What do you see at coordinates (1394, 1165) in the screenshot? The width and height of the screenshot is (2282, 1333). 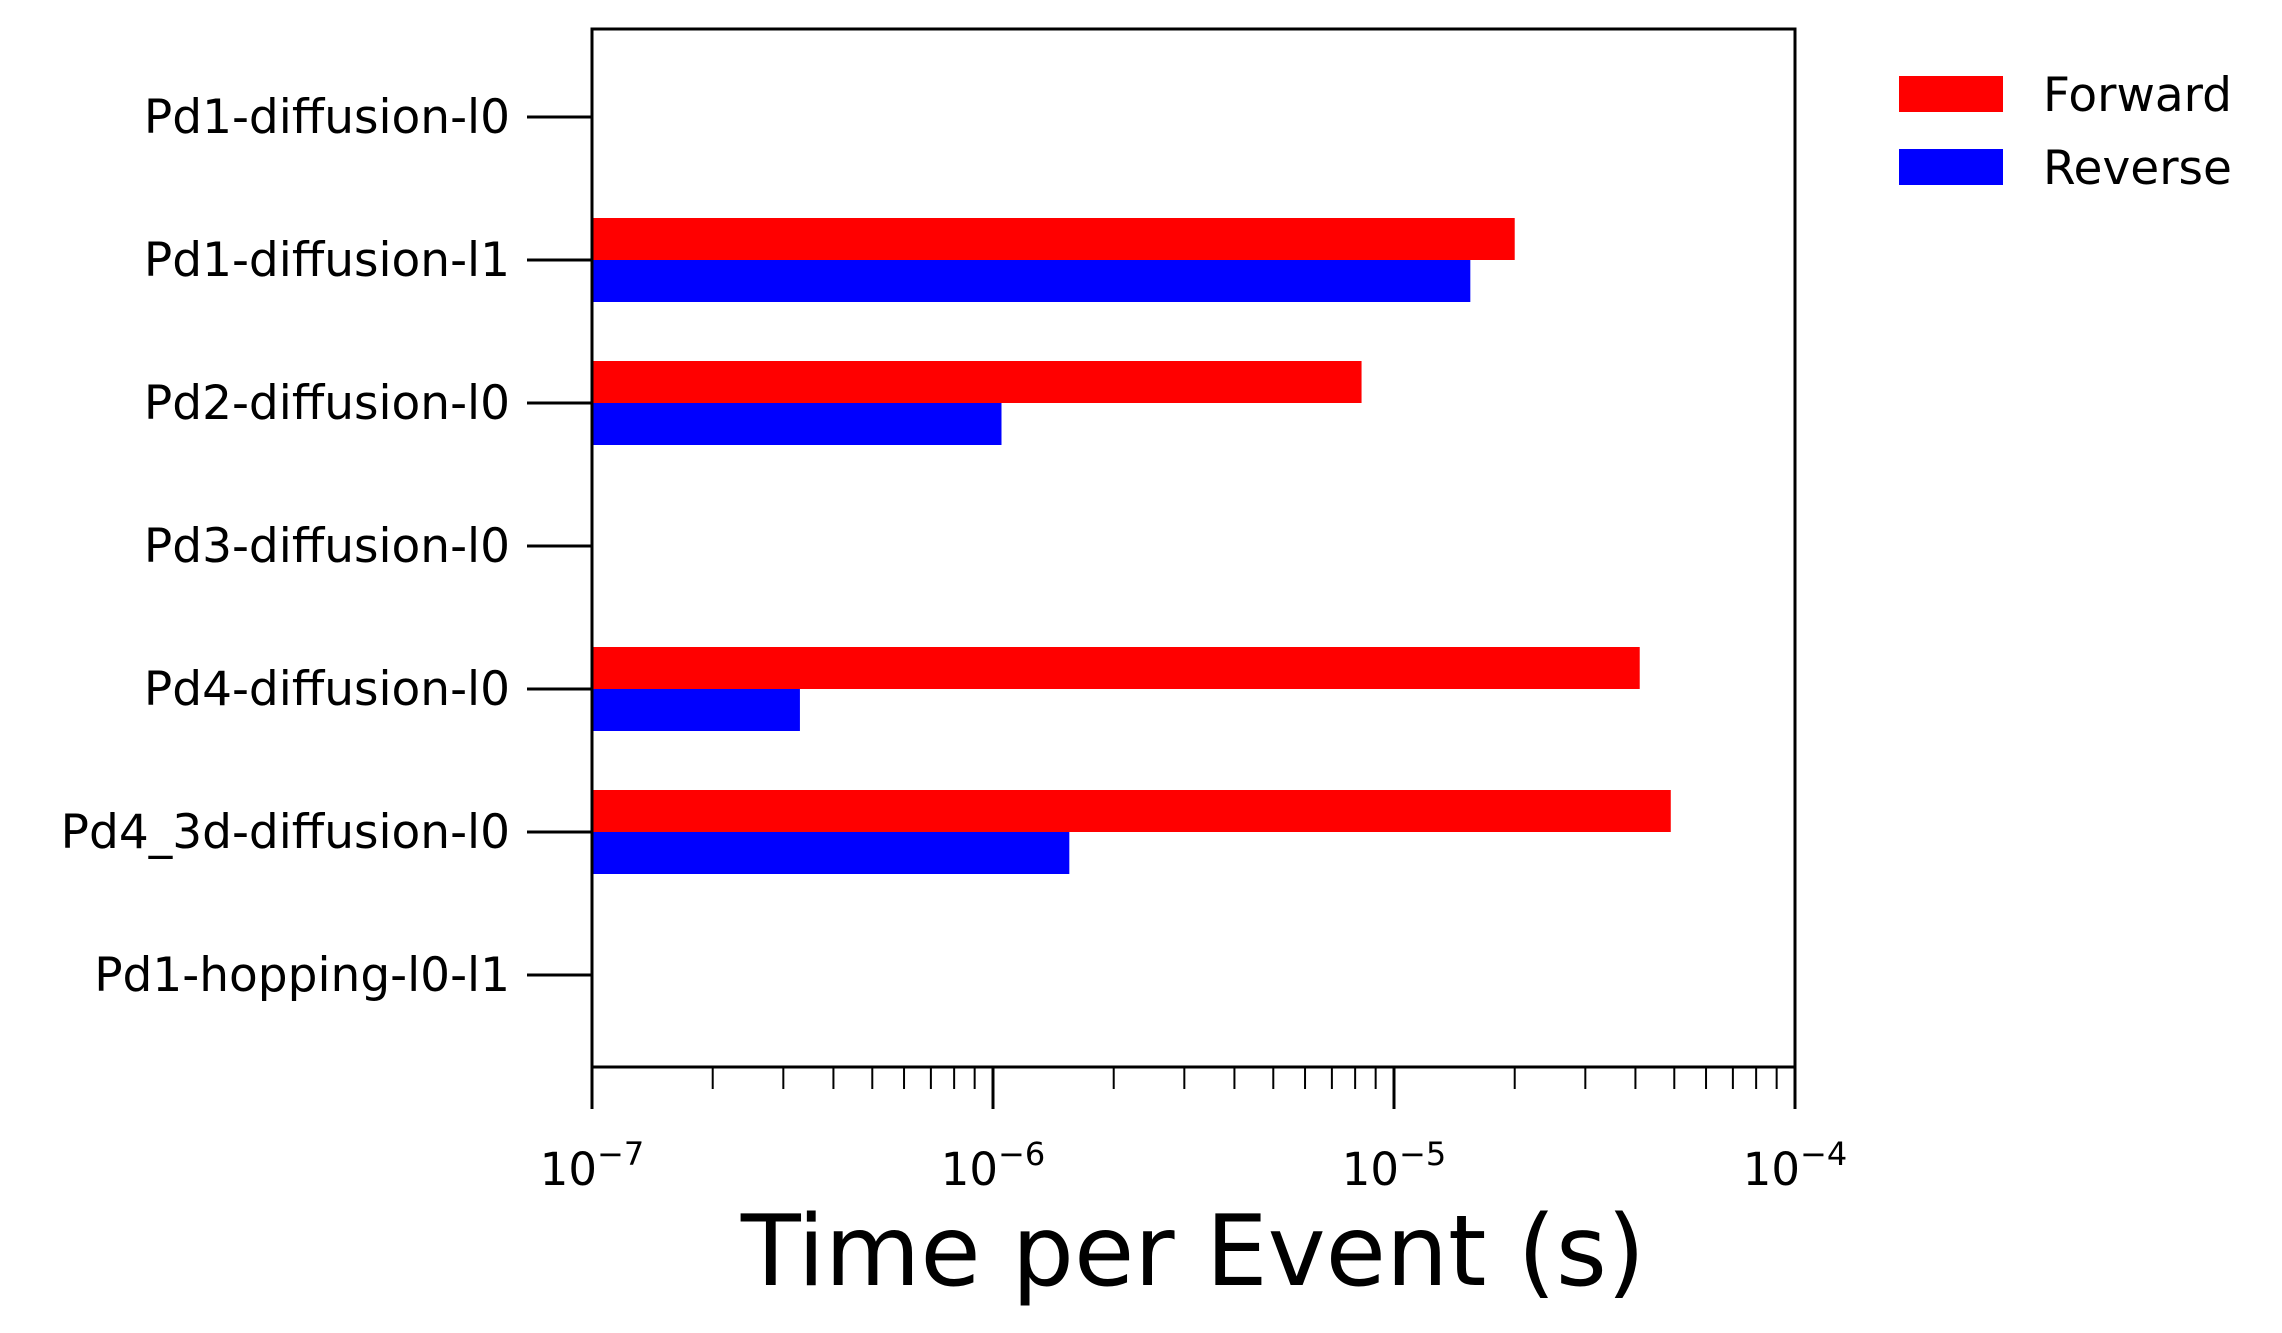 I see `x-tick-label: 10⁻⁵` at bounding box center [1394, 1165].